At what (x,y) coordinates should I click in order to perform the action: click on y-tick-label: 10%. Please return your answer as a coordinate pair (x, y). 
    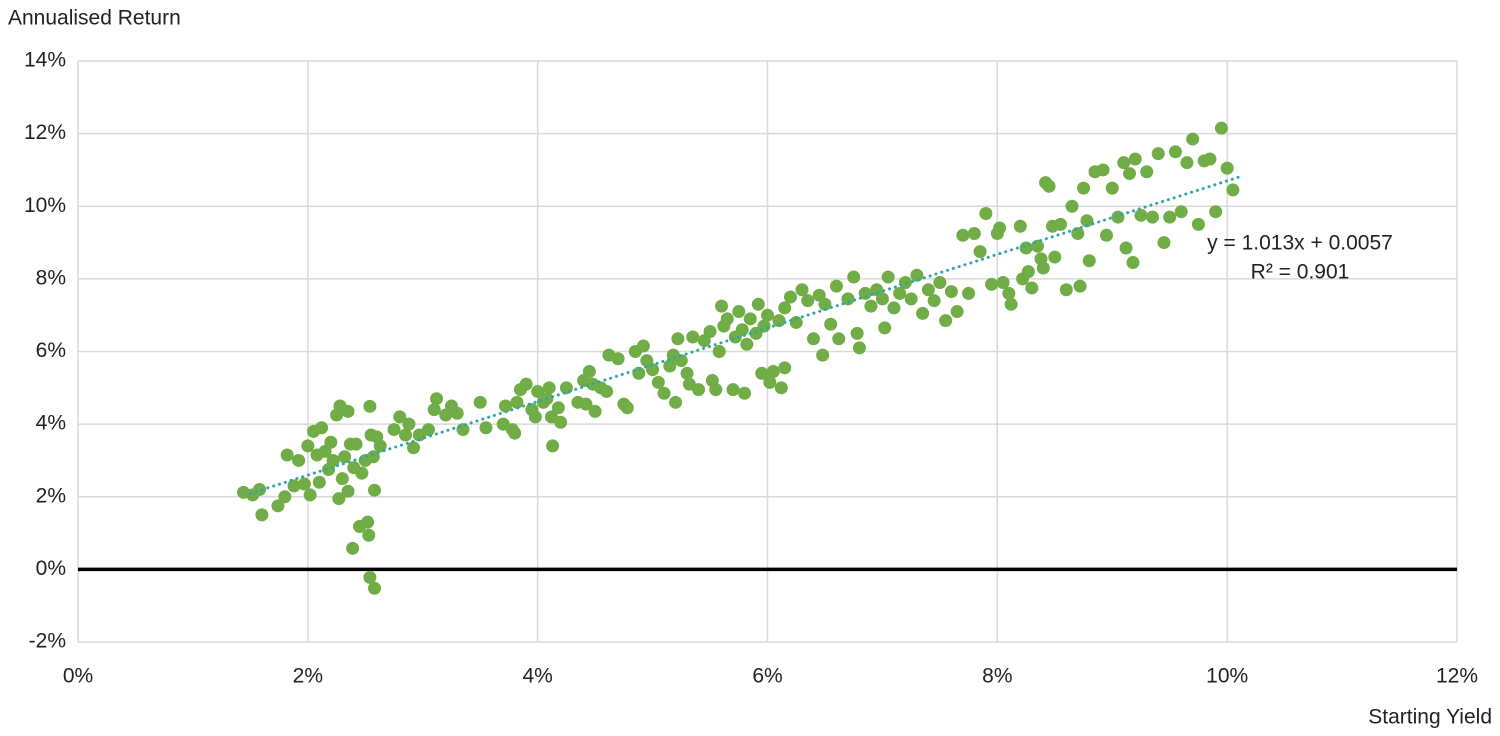
    Looking at the image, I should click on (45, 205).